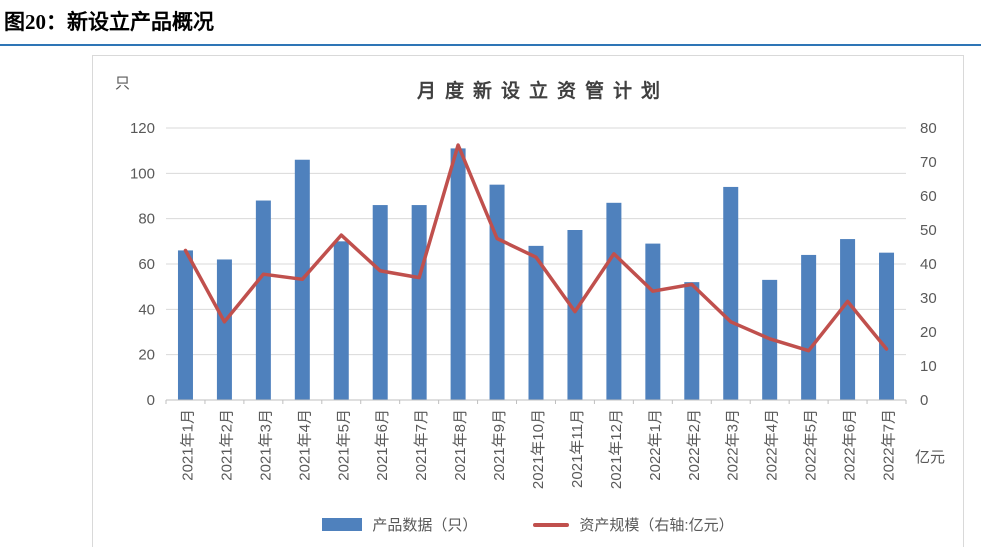 This screenshot has width=981, height=547. What do you see at coordinates (528, 524) in the screenshot?
I see `chart-legend: 产品数据（只） 资产规模（右轴:亿元）` at bounding box center [528, 524].